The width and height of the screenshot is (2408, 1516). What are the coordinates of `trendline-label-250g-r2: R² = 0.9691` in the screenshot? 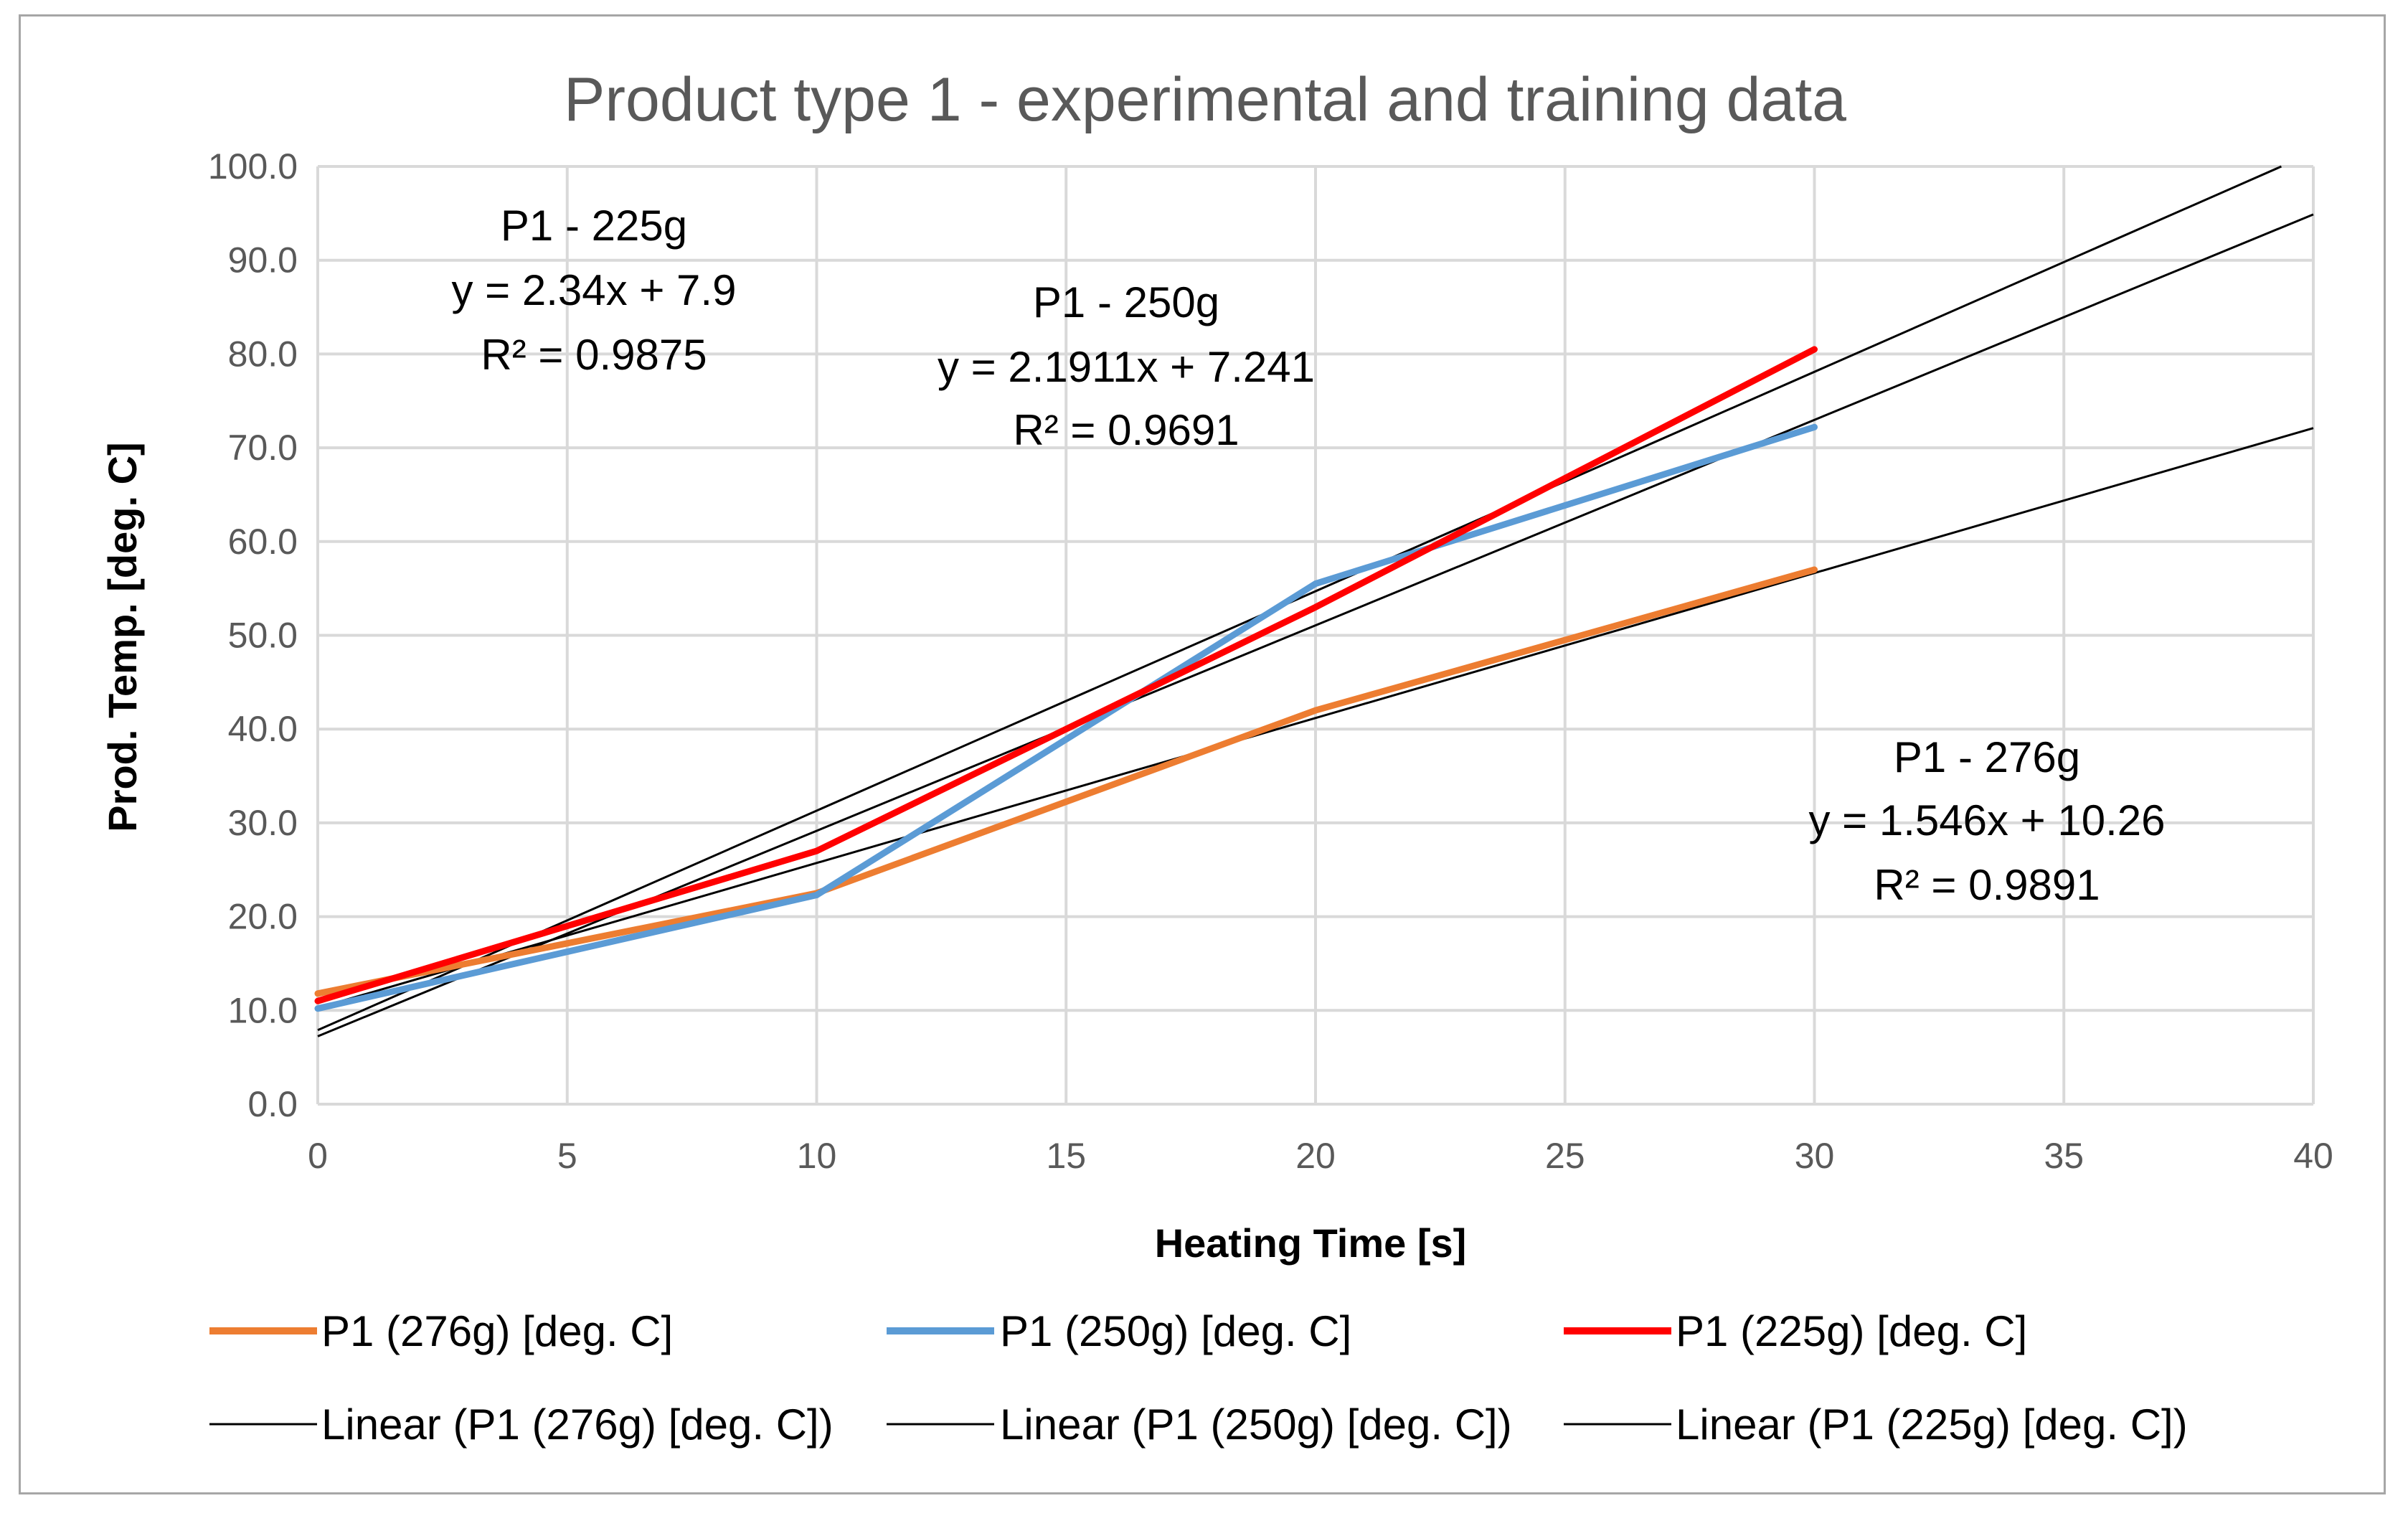 It's located at (1126, 430).